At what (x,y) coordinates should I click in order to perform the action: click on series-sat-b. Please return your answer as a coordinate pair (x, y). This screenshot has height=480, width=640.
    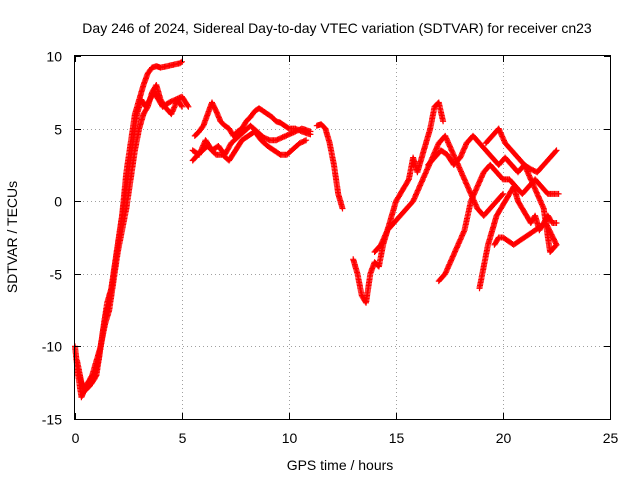
    Looking at the image, I should click on (133, 241).